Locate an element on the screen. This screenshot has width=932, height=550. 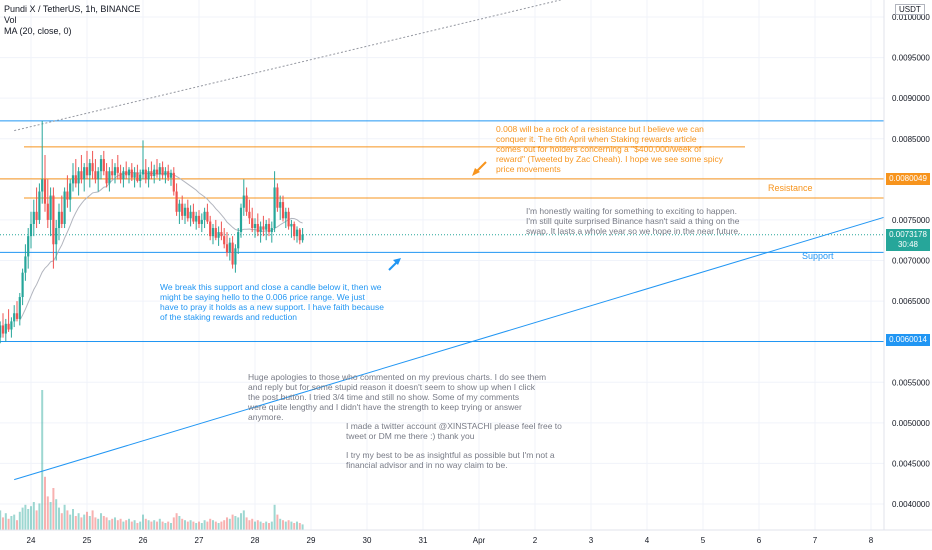
symbol-title: Pundi X / TetherUS, 1h, BINANCE is located at coordinates (72, 9).